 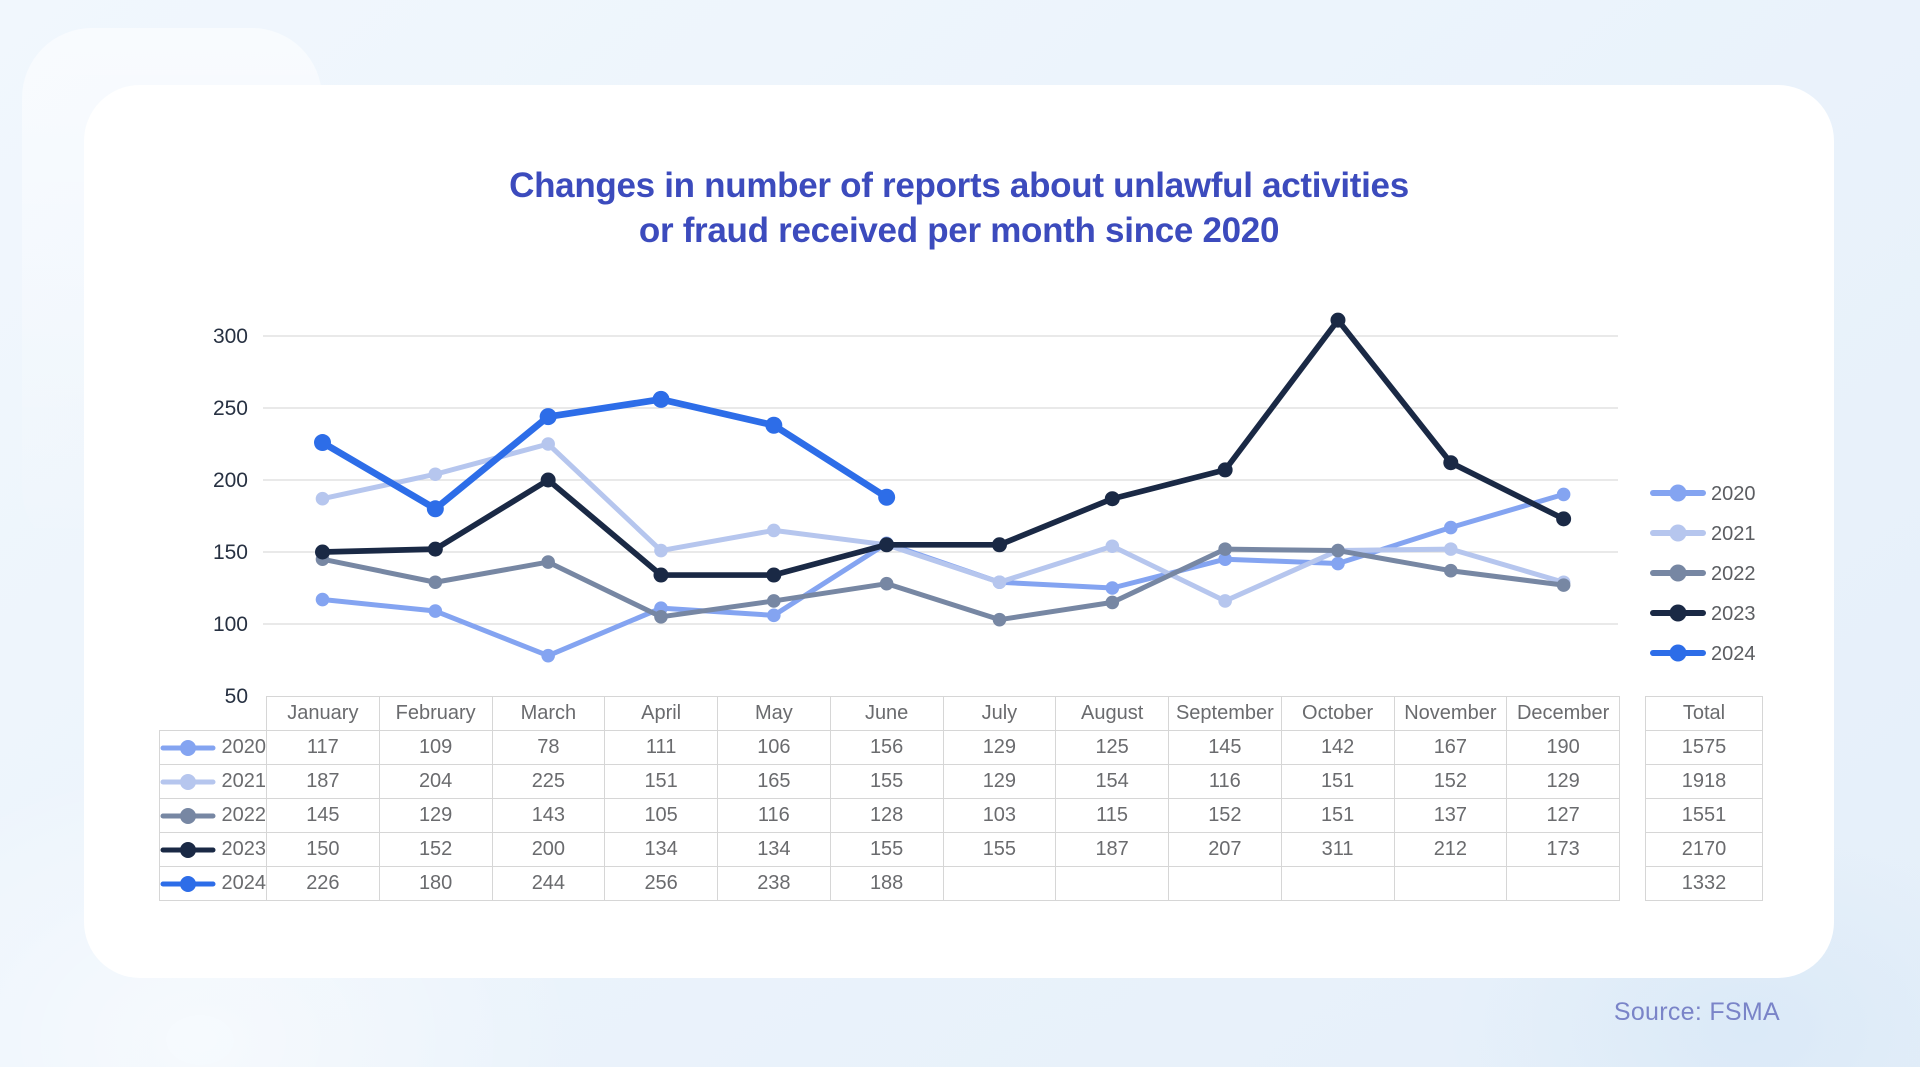 I want to click on month-header-october: October, so click(x=1337, y=713).